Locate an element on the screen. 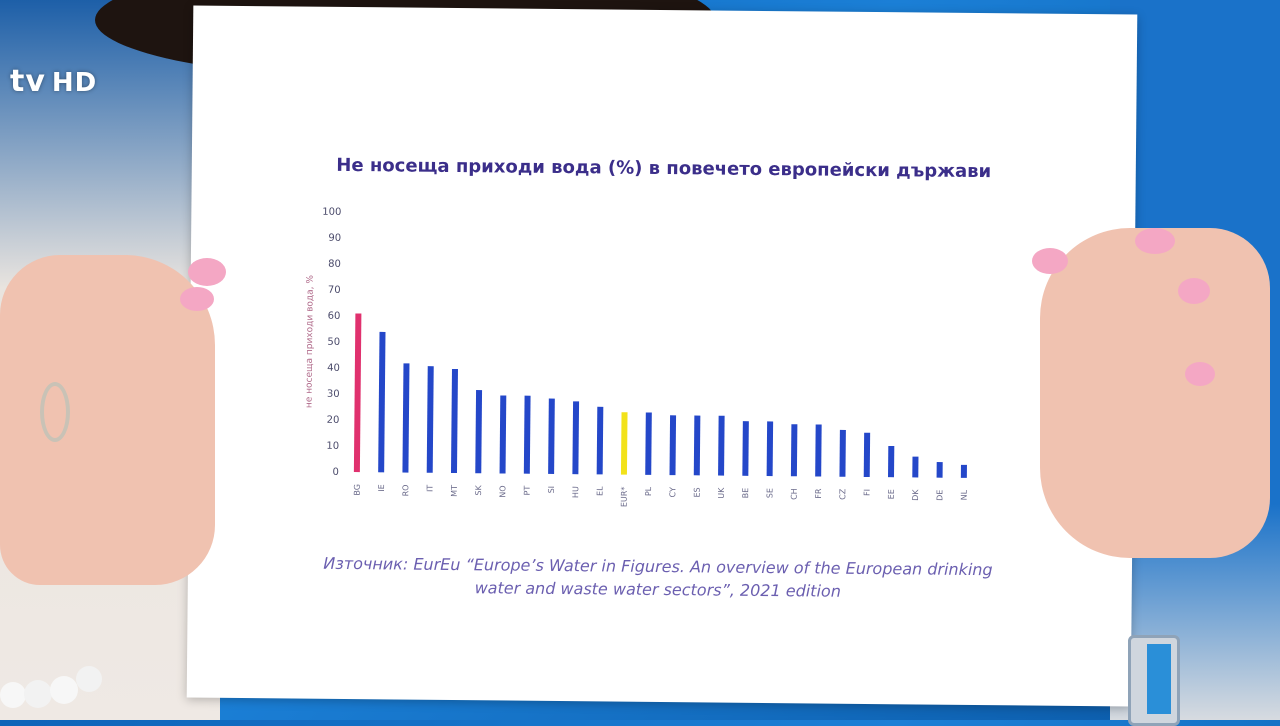 The height and width of the screenshot is (726, 1280). y-tick-label: 30 is located at coordinates (333, 394).